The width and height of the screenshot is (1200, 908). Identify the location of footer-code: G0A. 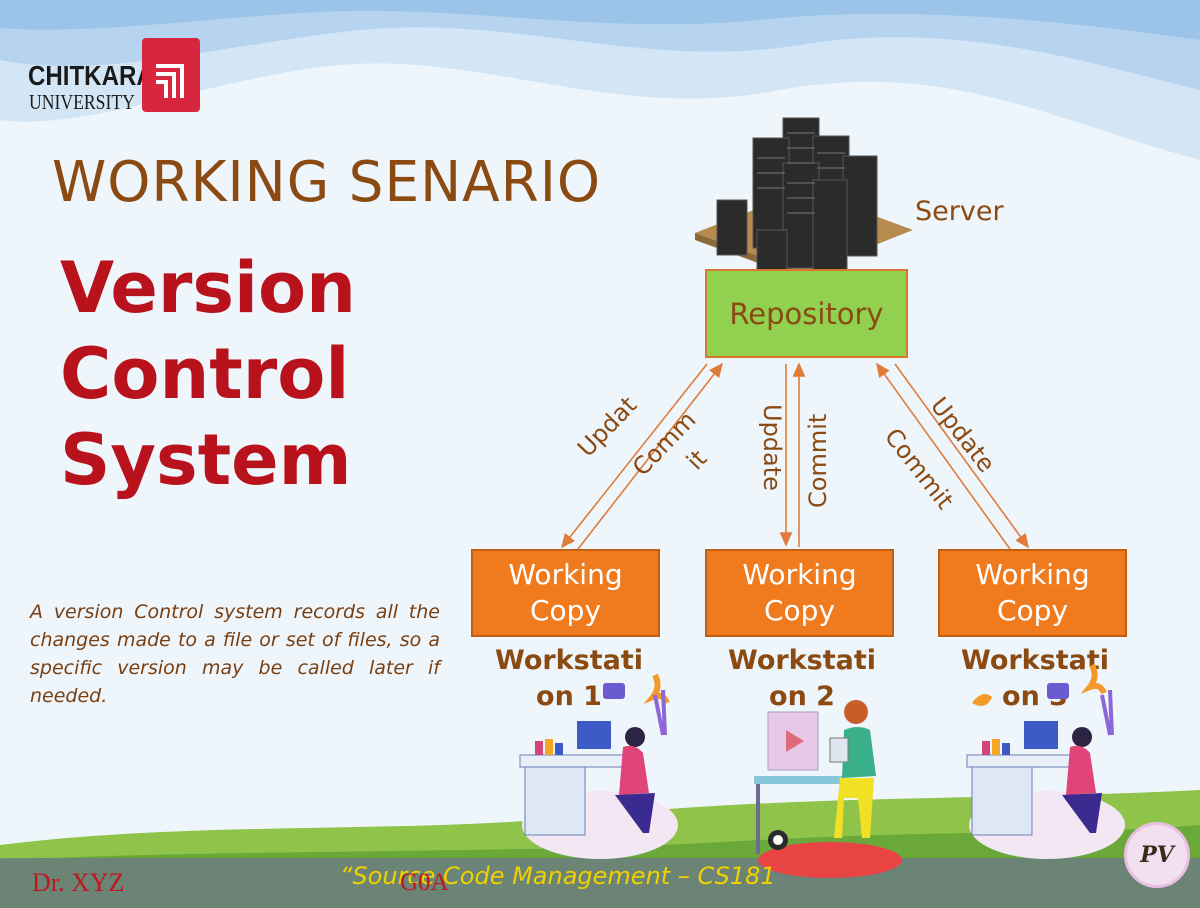
(424, 882).